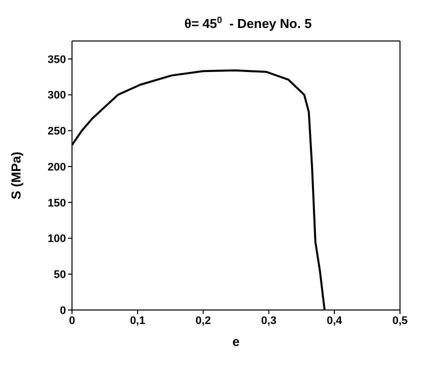  I want to click on x-tick-label: 0,4, so click(334, 320).